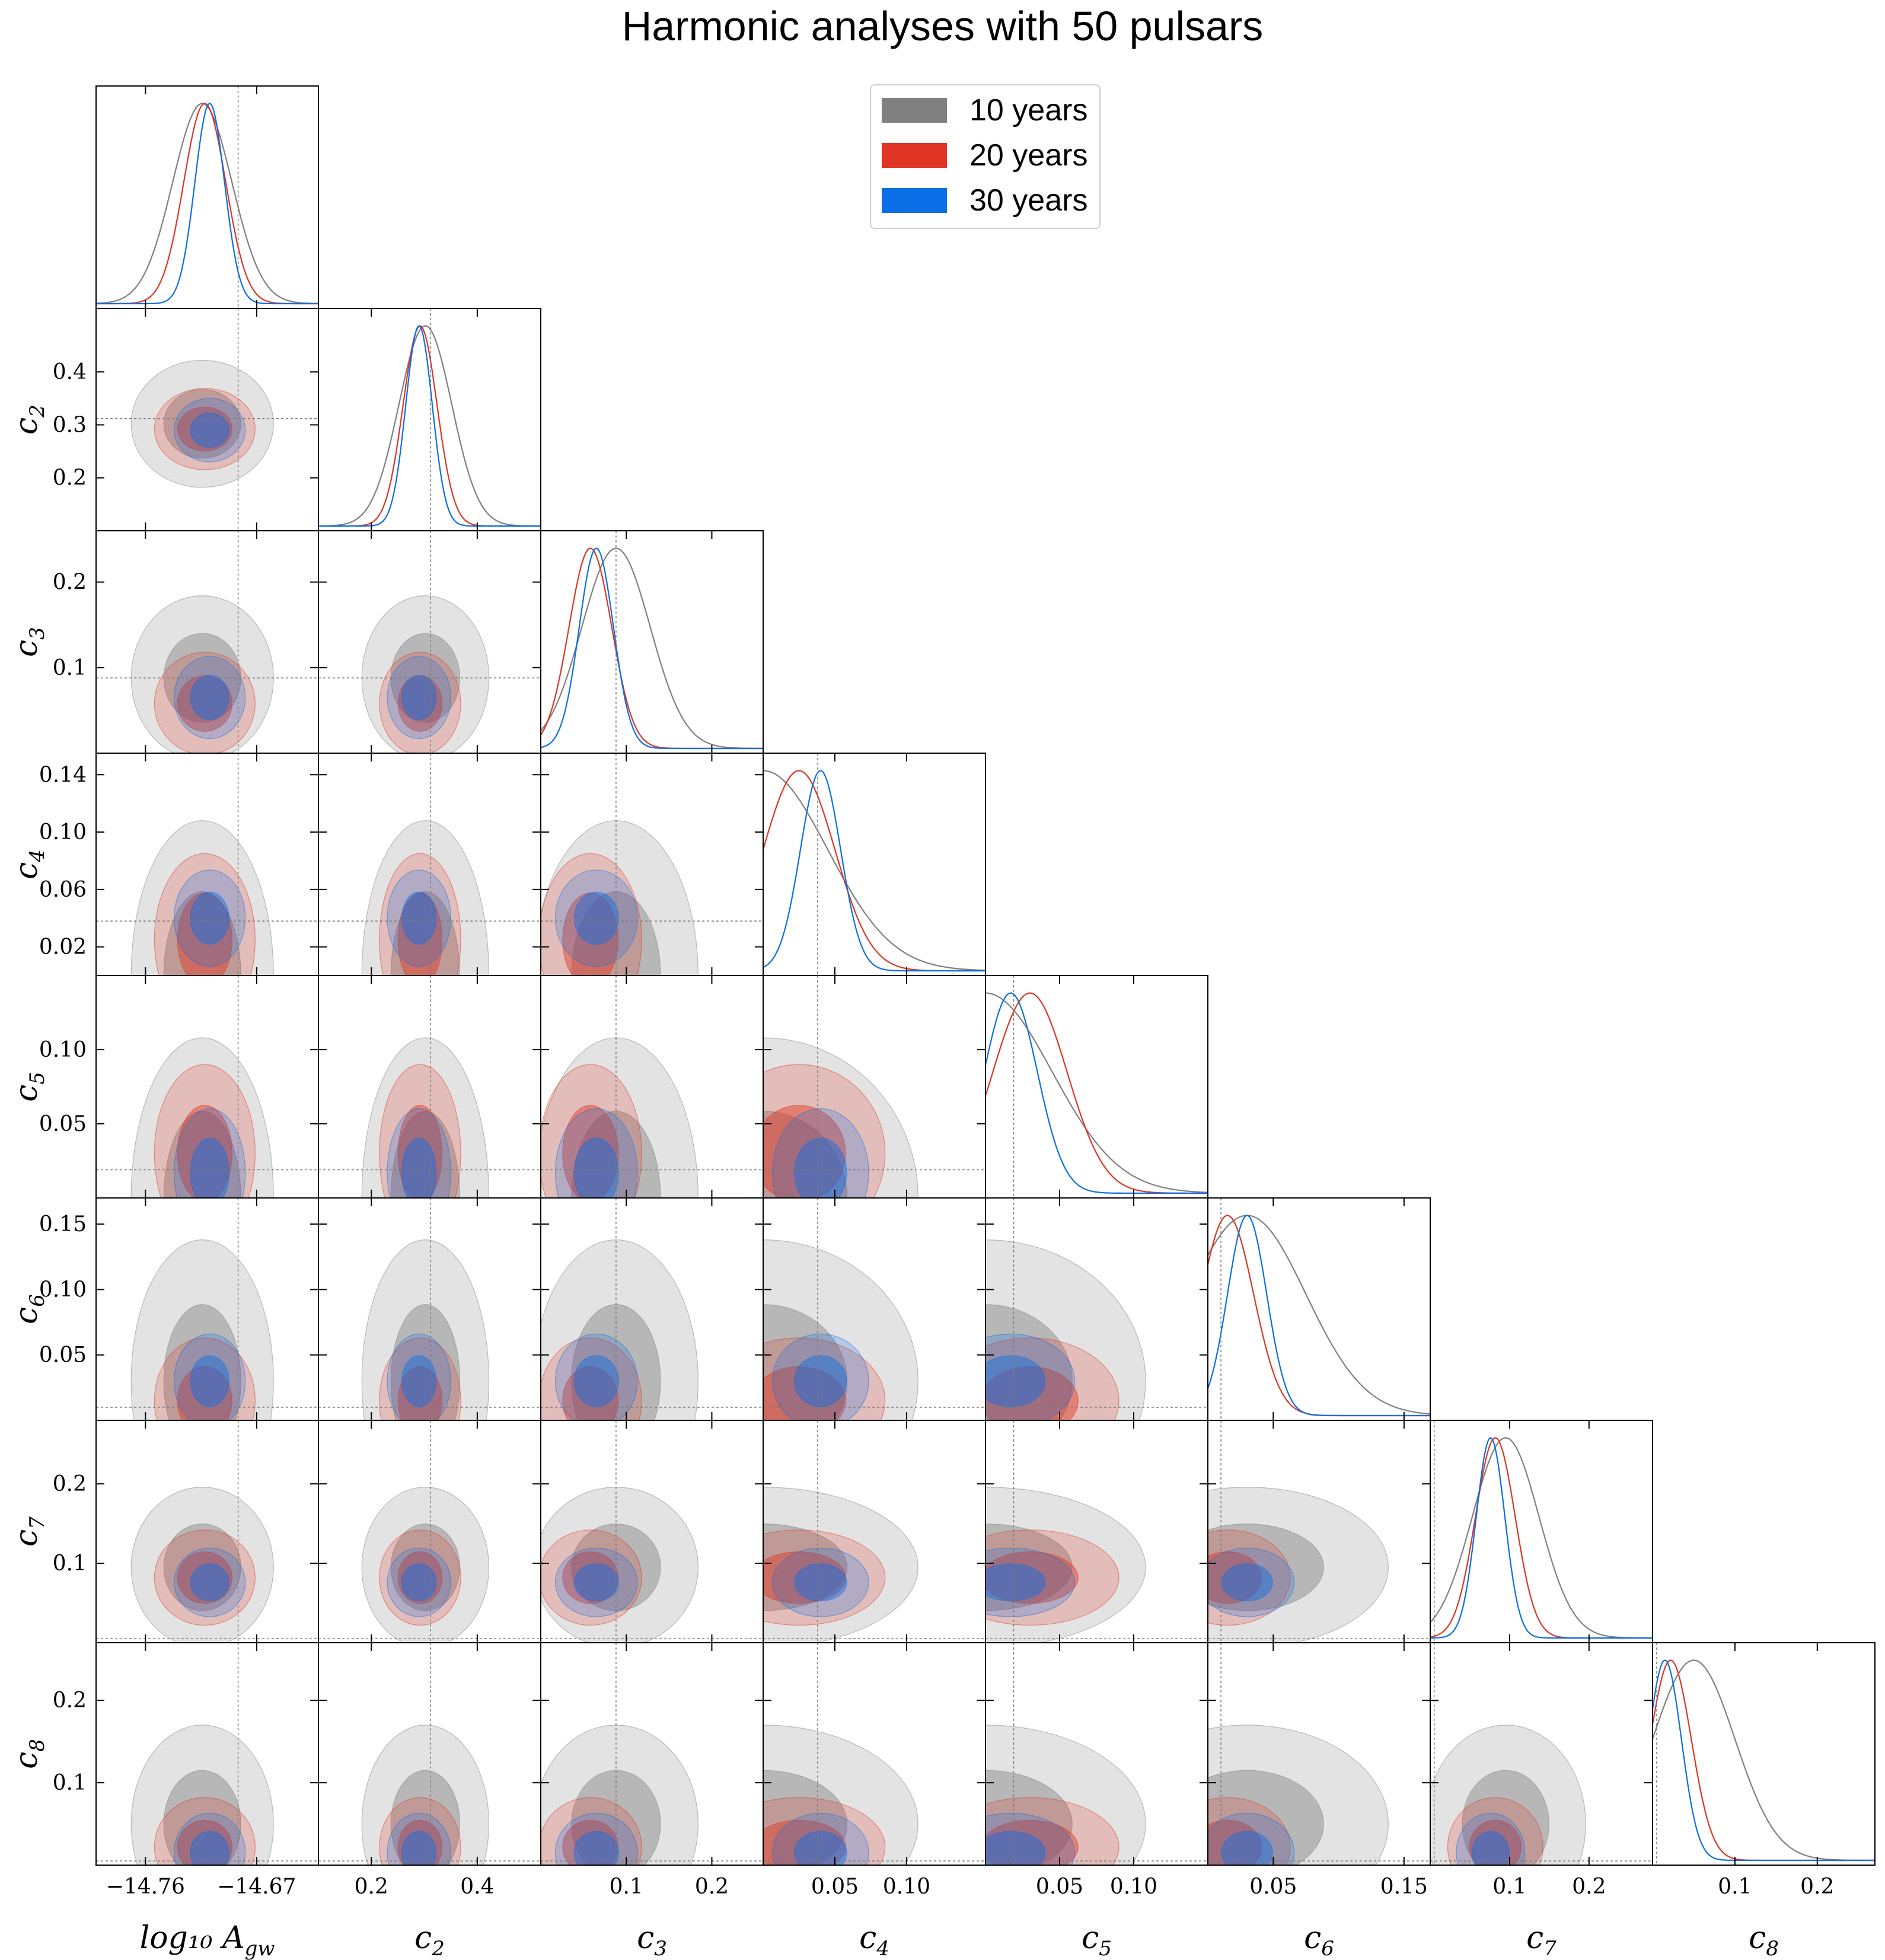 Image resolution: width=1885 pixels, height=1960 pixels. Describe the element at coordinates (1319, 1940) in the screenshot. I see `x-axis-label-c6: c6` at that location.